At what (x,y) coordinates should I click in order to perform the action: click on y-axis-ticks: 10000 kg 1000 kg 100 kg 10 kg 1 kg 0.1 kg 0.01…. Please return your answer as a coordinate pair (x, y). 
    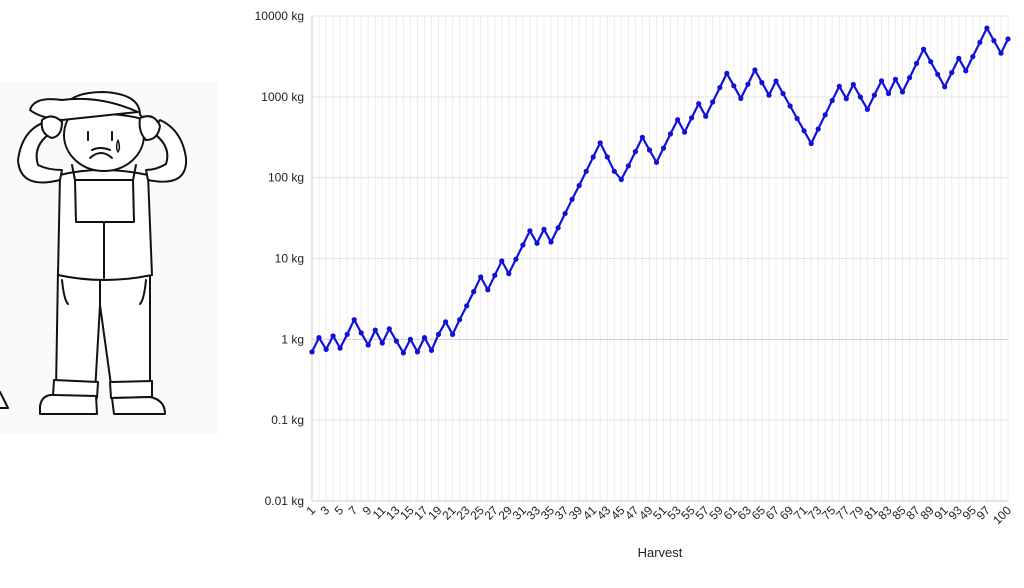
    Looking at the image, I should click on (279, 258).